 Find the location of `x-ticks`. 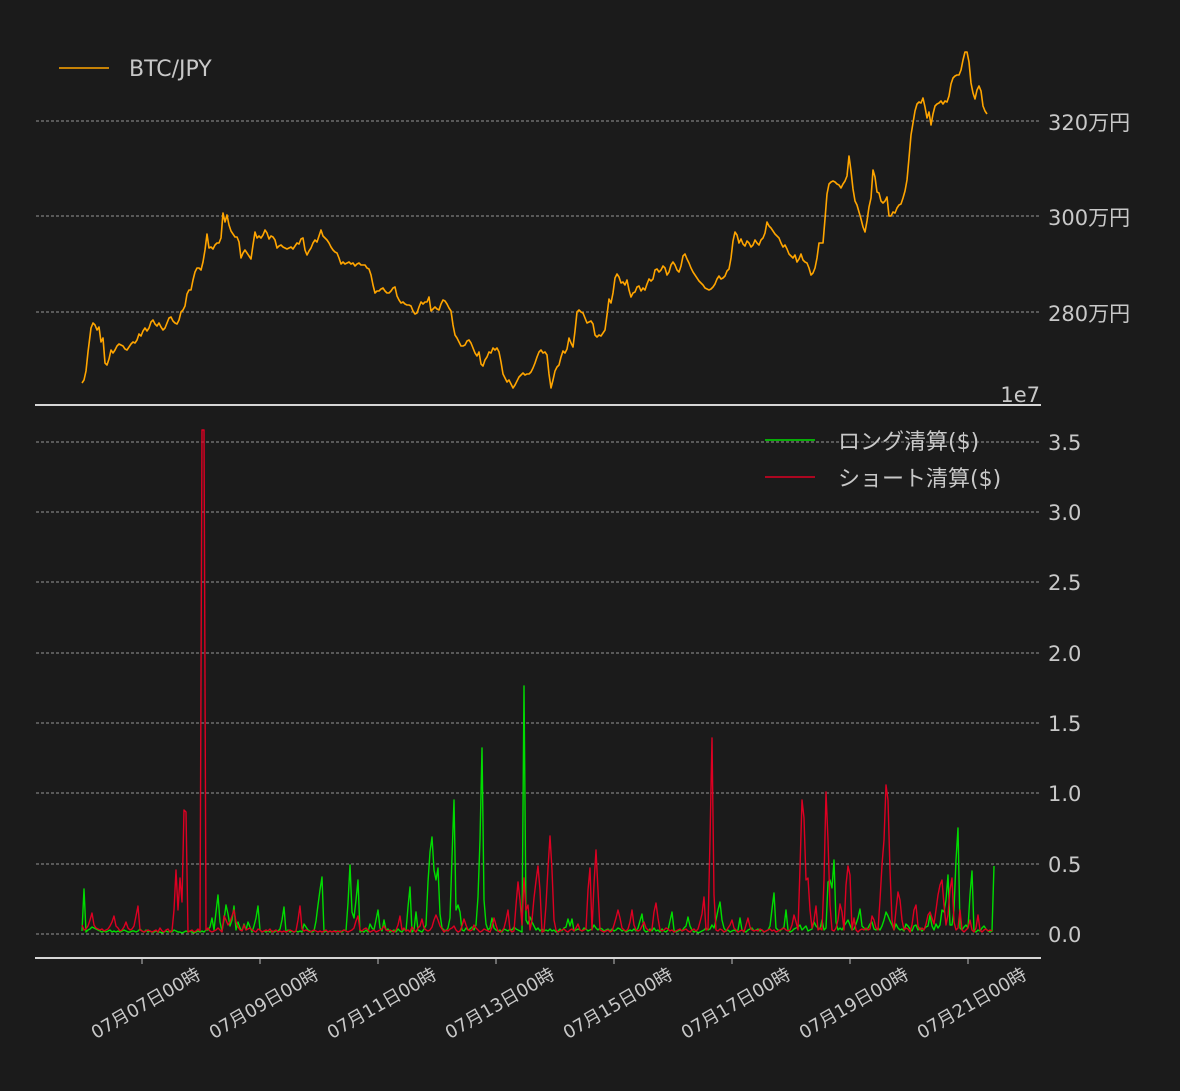

x-ticks is located at coordinates (555, 961).